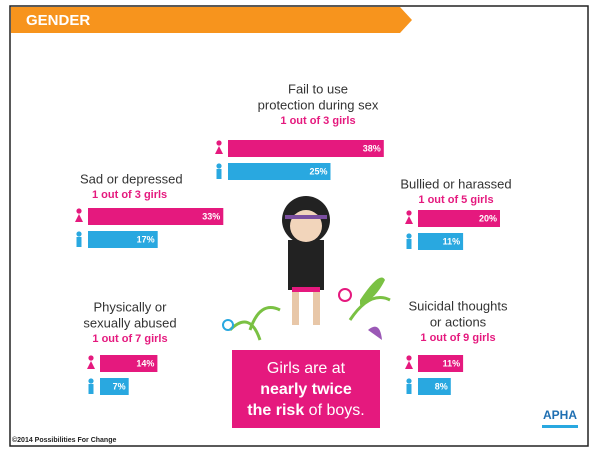 Image resolution: width=592 pixels, height=449 pixels. I want to click on bar-value-label: 33%, so click(211, 216).